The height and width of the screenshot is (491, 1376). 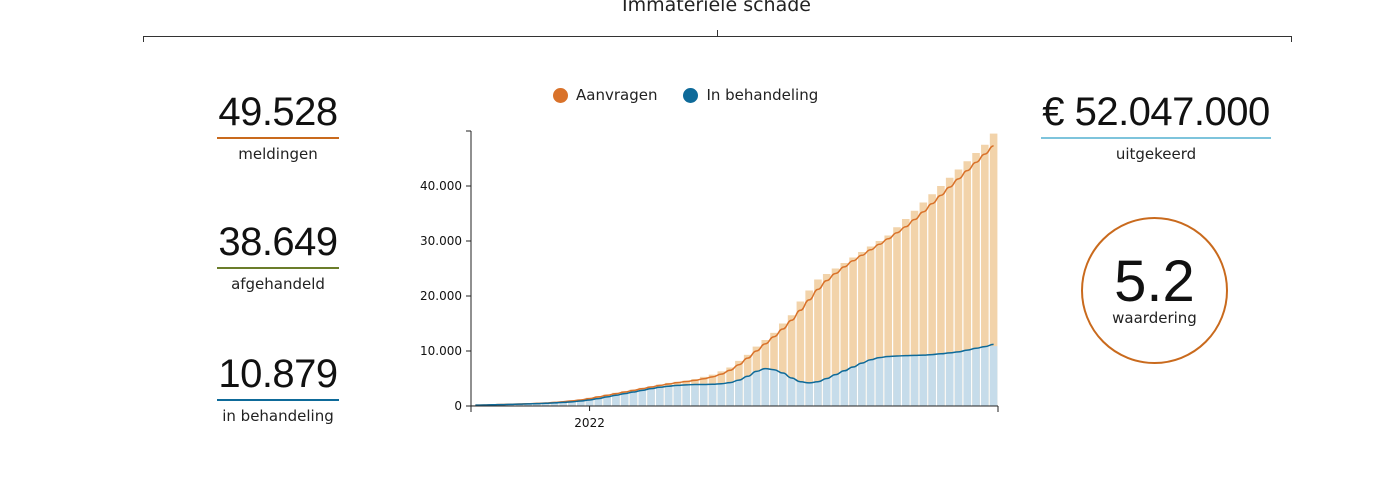 What do you see at coordinates (278, 416) in the screenshot?
I see `kpi-in-behandeling-label: in behandeling` at bounding box center [278, 416].